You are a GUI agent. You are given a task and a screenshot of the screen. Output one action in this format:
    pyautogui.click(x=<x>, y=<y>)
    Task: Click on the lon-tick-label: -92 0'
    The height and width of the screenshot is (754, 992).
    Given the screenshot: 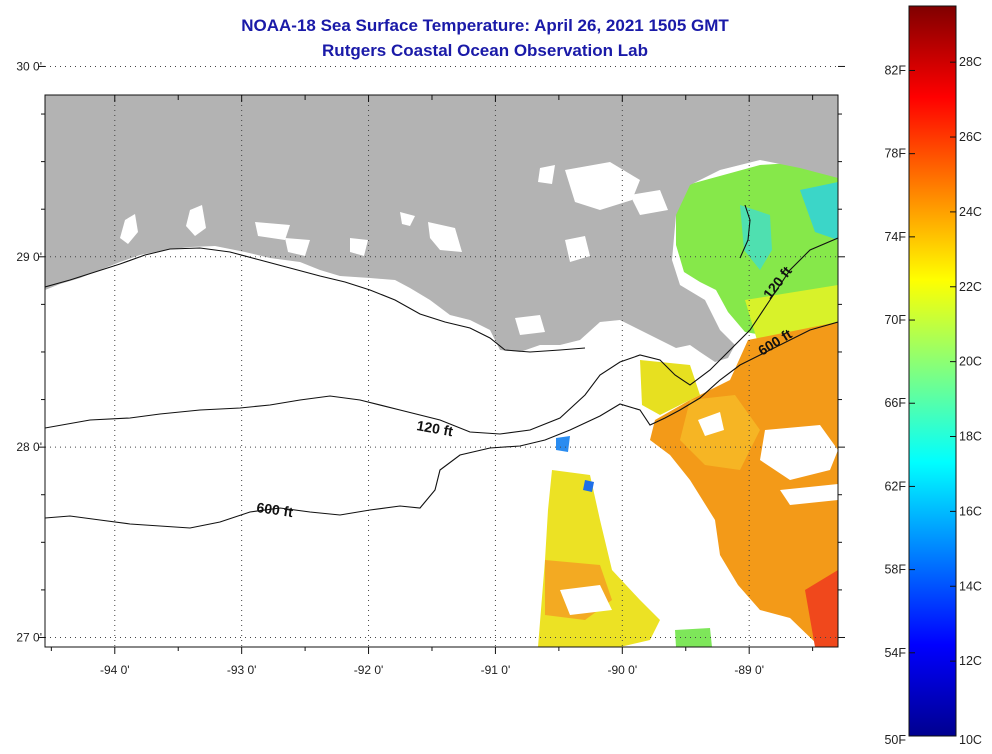 What is the action you would take?
    pyautogui.click(x=369, y=670)
    